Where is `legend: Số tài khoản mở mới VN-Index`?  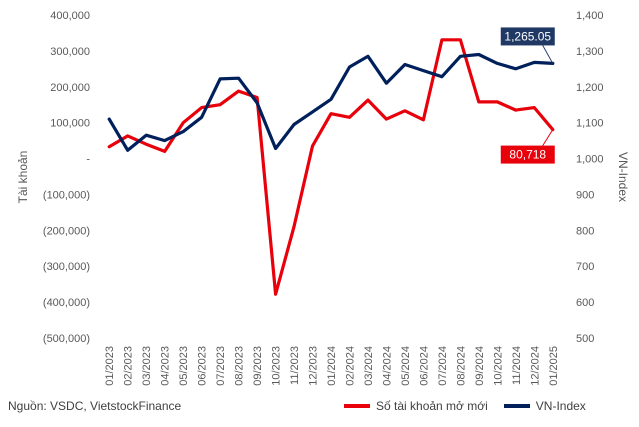 legend: Số tài khoản mở mới VN-Index is located at coordinates (470, 406).